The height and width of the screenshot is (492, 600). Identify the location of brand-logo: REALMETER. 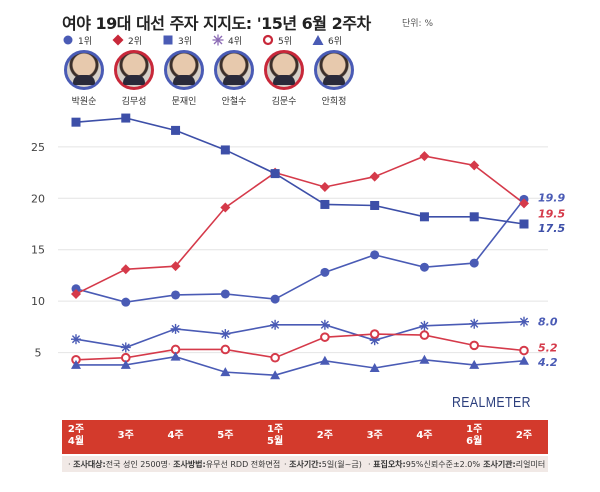
(491, 402).